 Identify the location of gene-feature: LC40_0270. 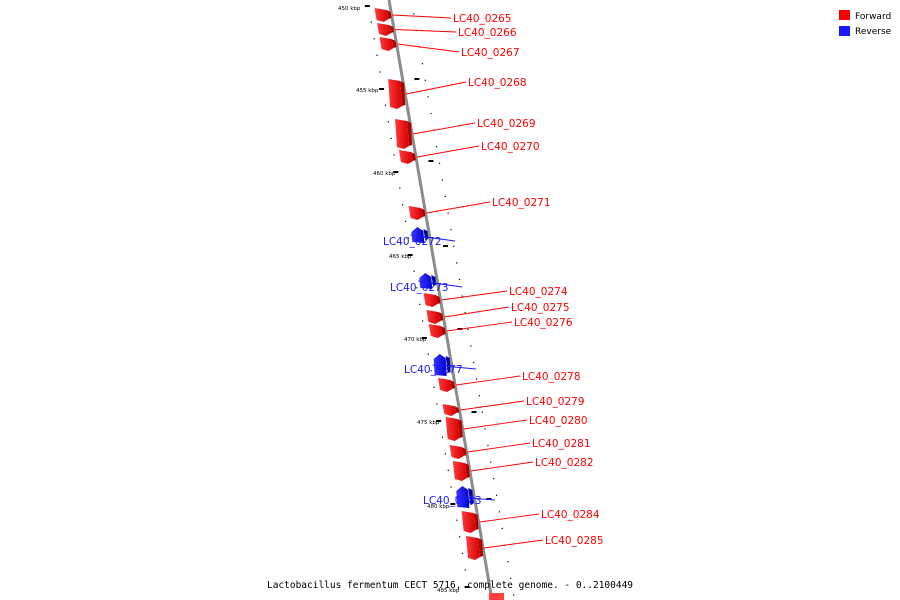
(469, 152).